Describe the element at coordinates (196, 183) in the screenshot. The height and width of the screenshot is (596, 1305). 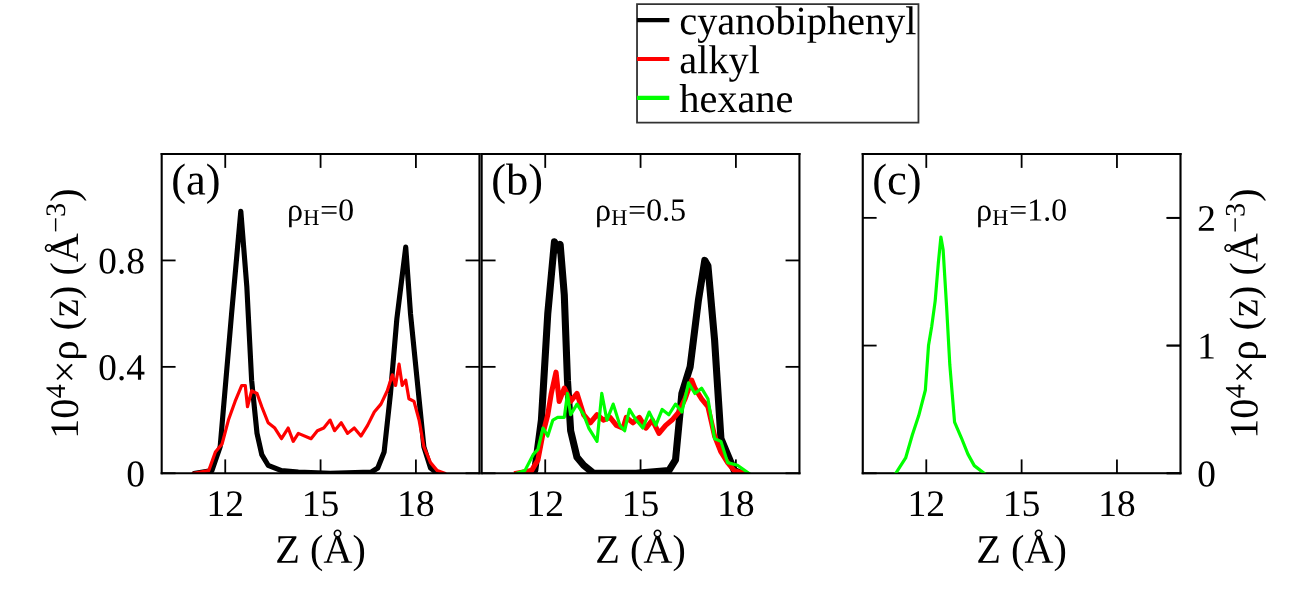
I see `annotation: (a)` at that location.